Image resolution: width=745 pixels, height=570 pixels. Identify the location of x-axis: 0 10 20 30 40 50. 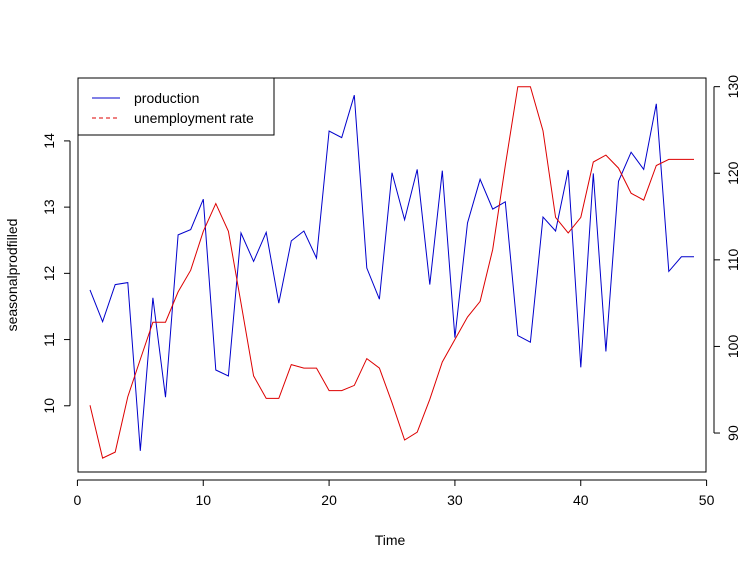
(394, 493).